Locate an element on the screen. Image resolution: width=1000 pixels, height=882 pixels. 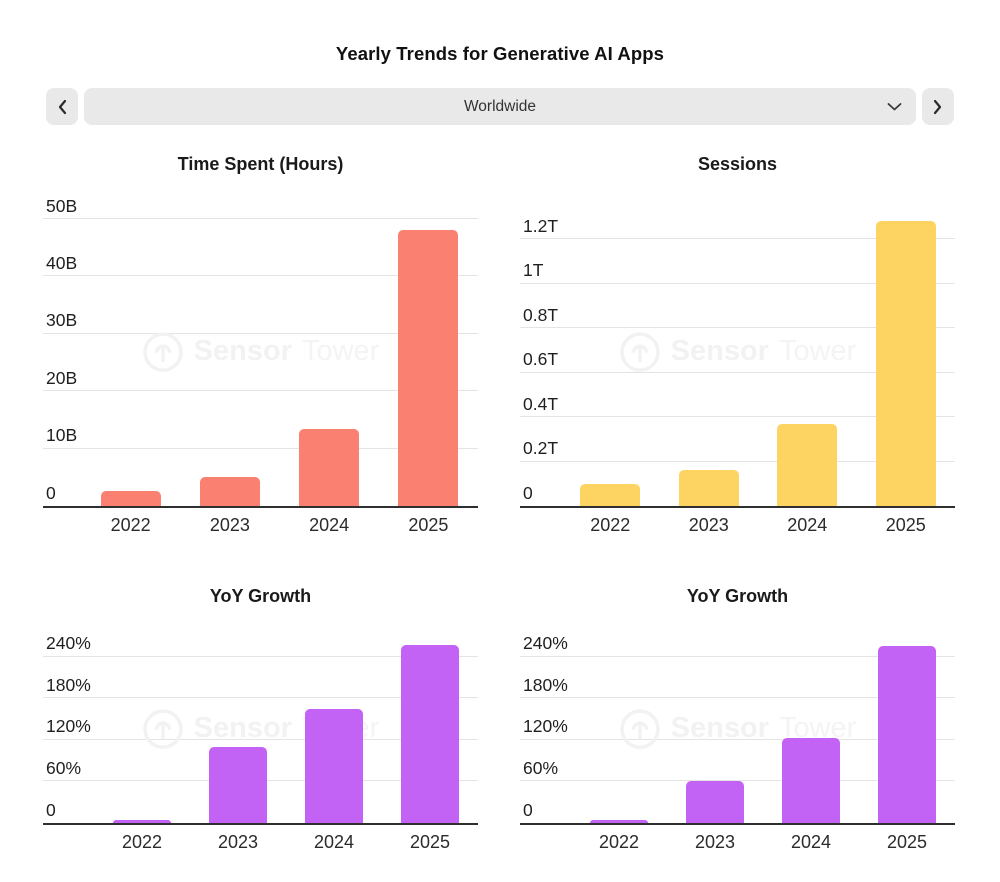
y-tick-label: 20B is located at coordinates (62, 377).